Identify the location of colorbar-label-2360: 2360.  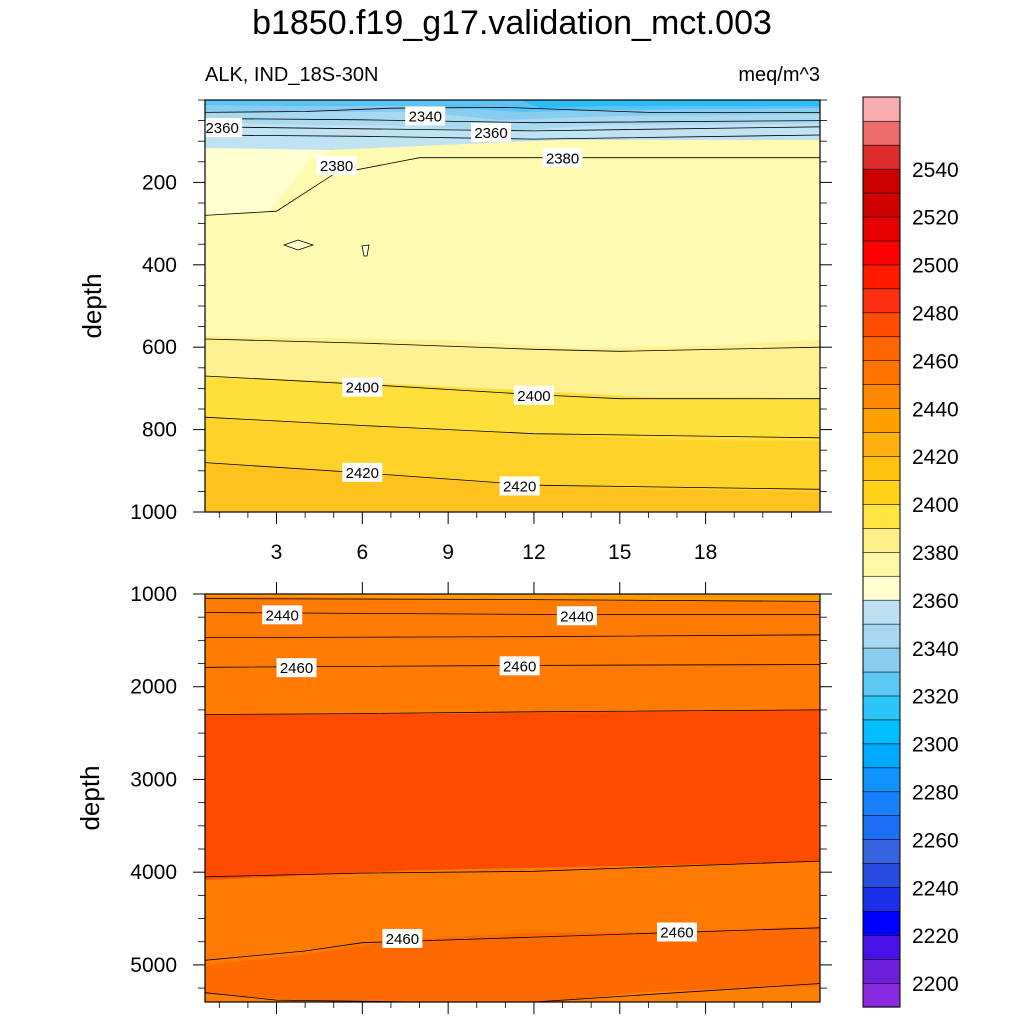
(935, 601).